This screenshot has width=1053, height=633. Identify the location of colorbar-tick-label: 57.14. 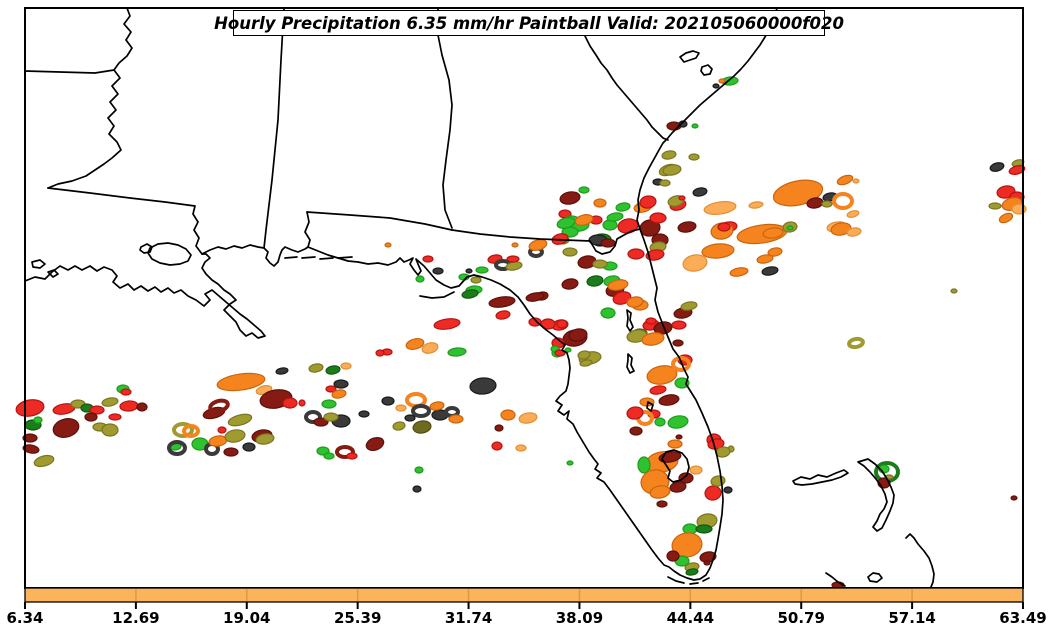
(911, 618).